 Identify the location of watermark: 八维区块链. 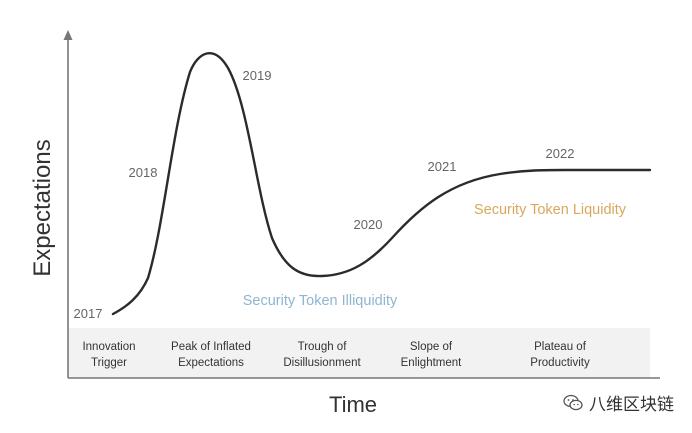
(618, 402).